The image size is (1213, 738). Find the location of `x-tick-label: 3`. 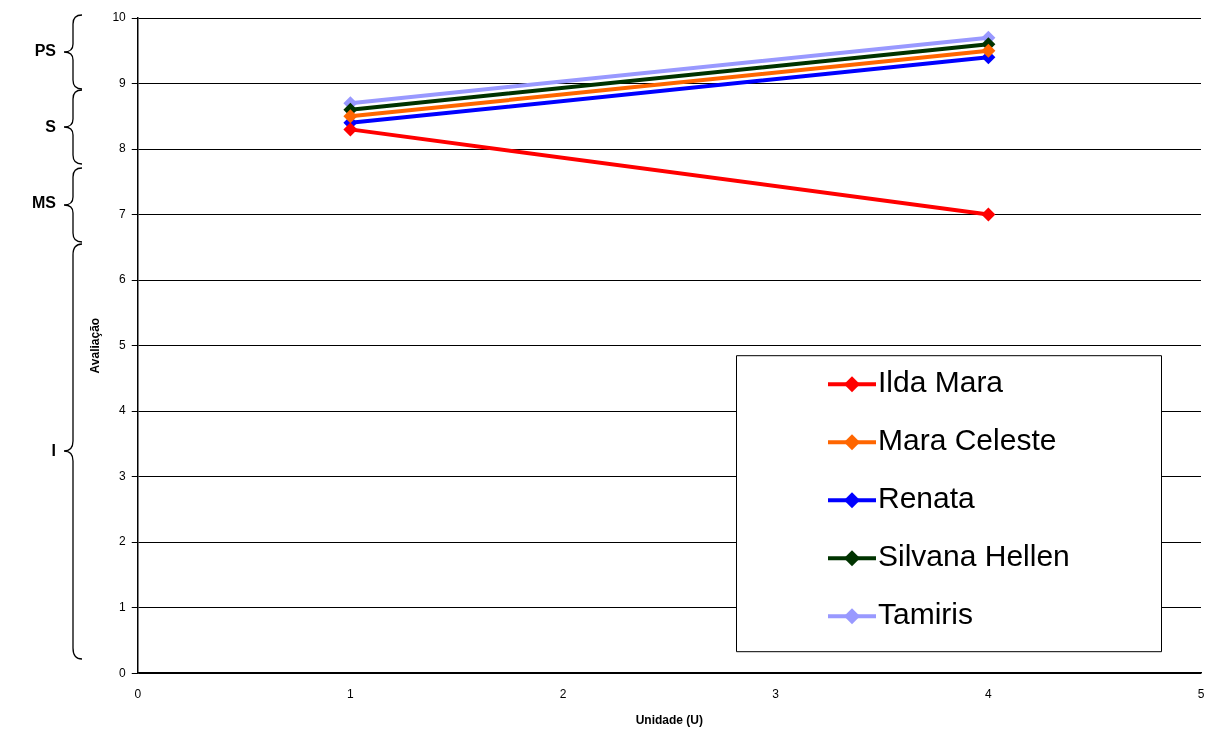

x-tick-label: 3 is located at coordinates (776, 693).